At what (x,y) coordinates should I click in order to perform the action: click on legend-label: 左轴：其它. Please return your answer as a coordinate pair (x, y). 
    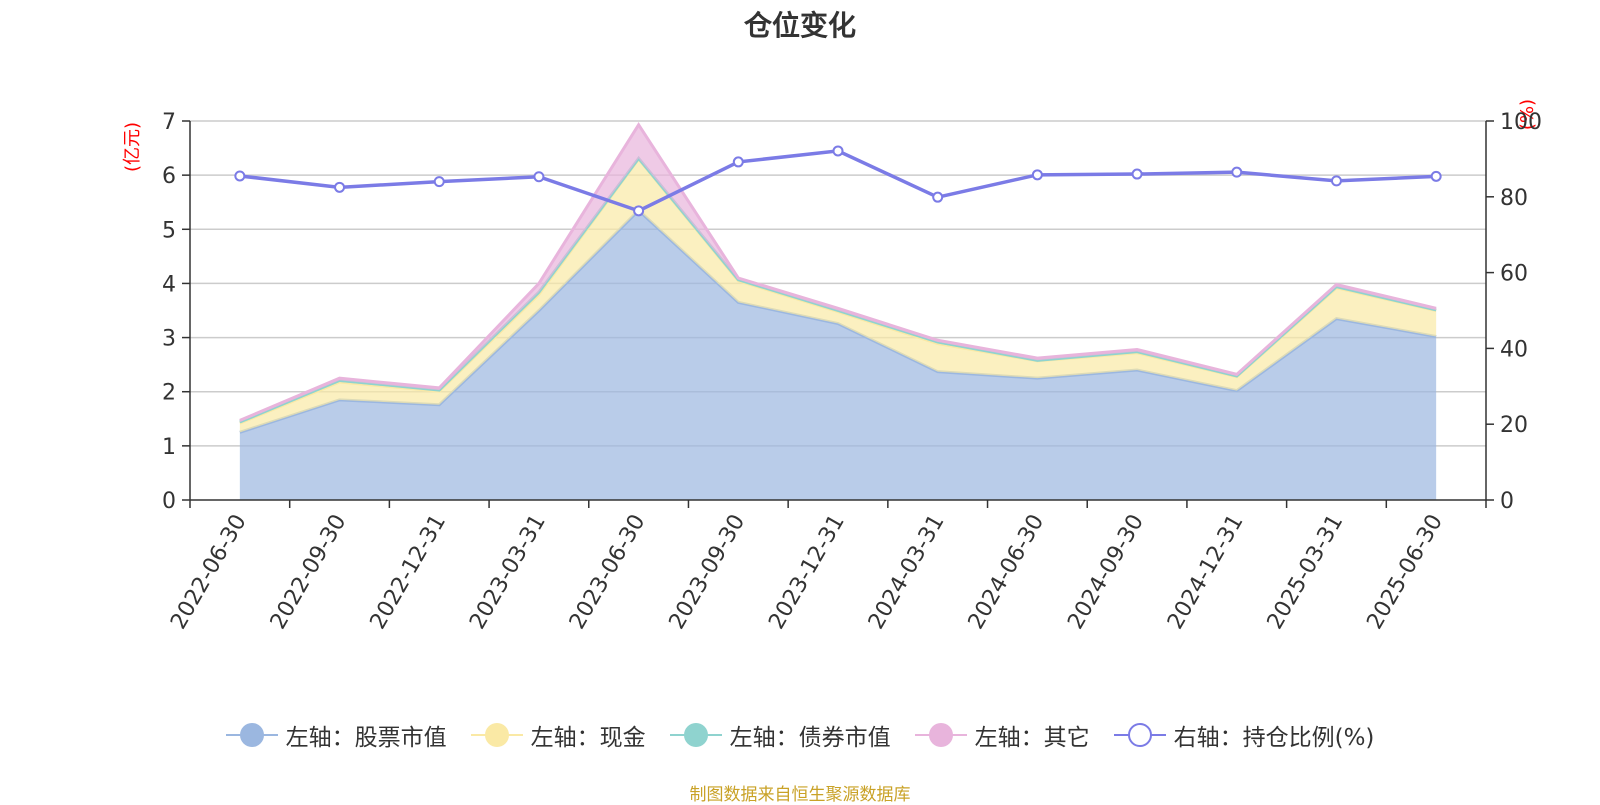
    Looking at the image, I should click on (1032, 738).